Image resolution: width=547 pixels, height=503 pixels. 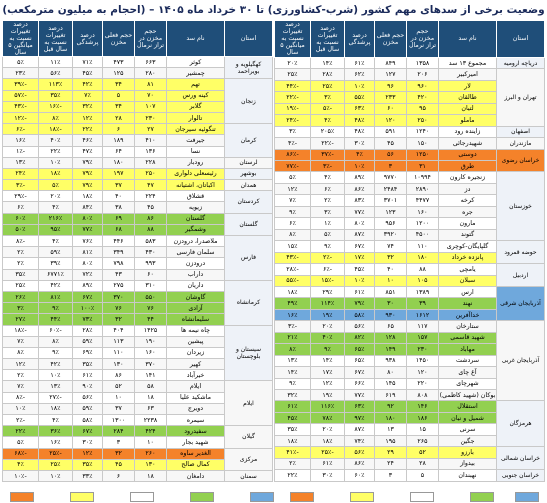 What do you see at coordinates (390, 326) in the screenshot?
I see `current-volume: ۶۵` at bounding box center [390, 326].